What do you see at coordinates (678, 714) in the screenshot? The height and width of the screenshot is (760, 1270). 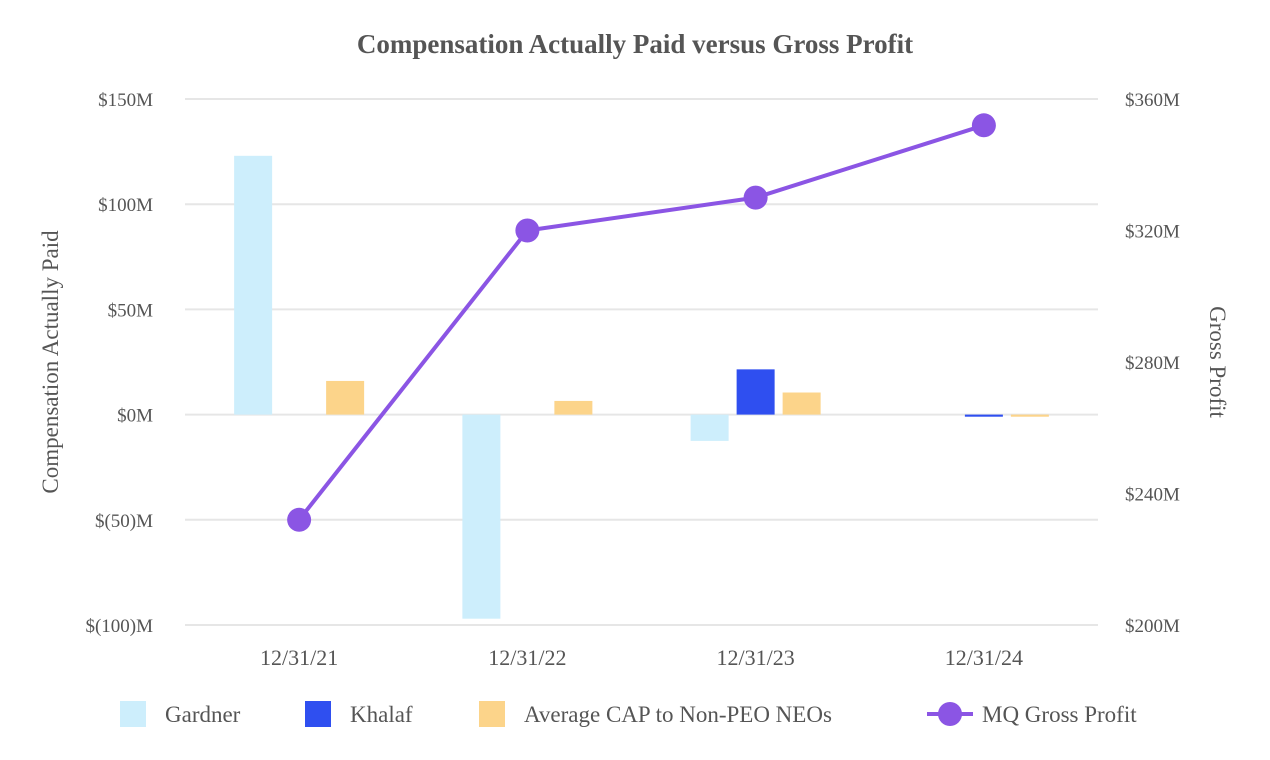 I see `legend-label: Average CAP to Non-PEO NEOs` at bounding box center [678, 714].